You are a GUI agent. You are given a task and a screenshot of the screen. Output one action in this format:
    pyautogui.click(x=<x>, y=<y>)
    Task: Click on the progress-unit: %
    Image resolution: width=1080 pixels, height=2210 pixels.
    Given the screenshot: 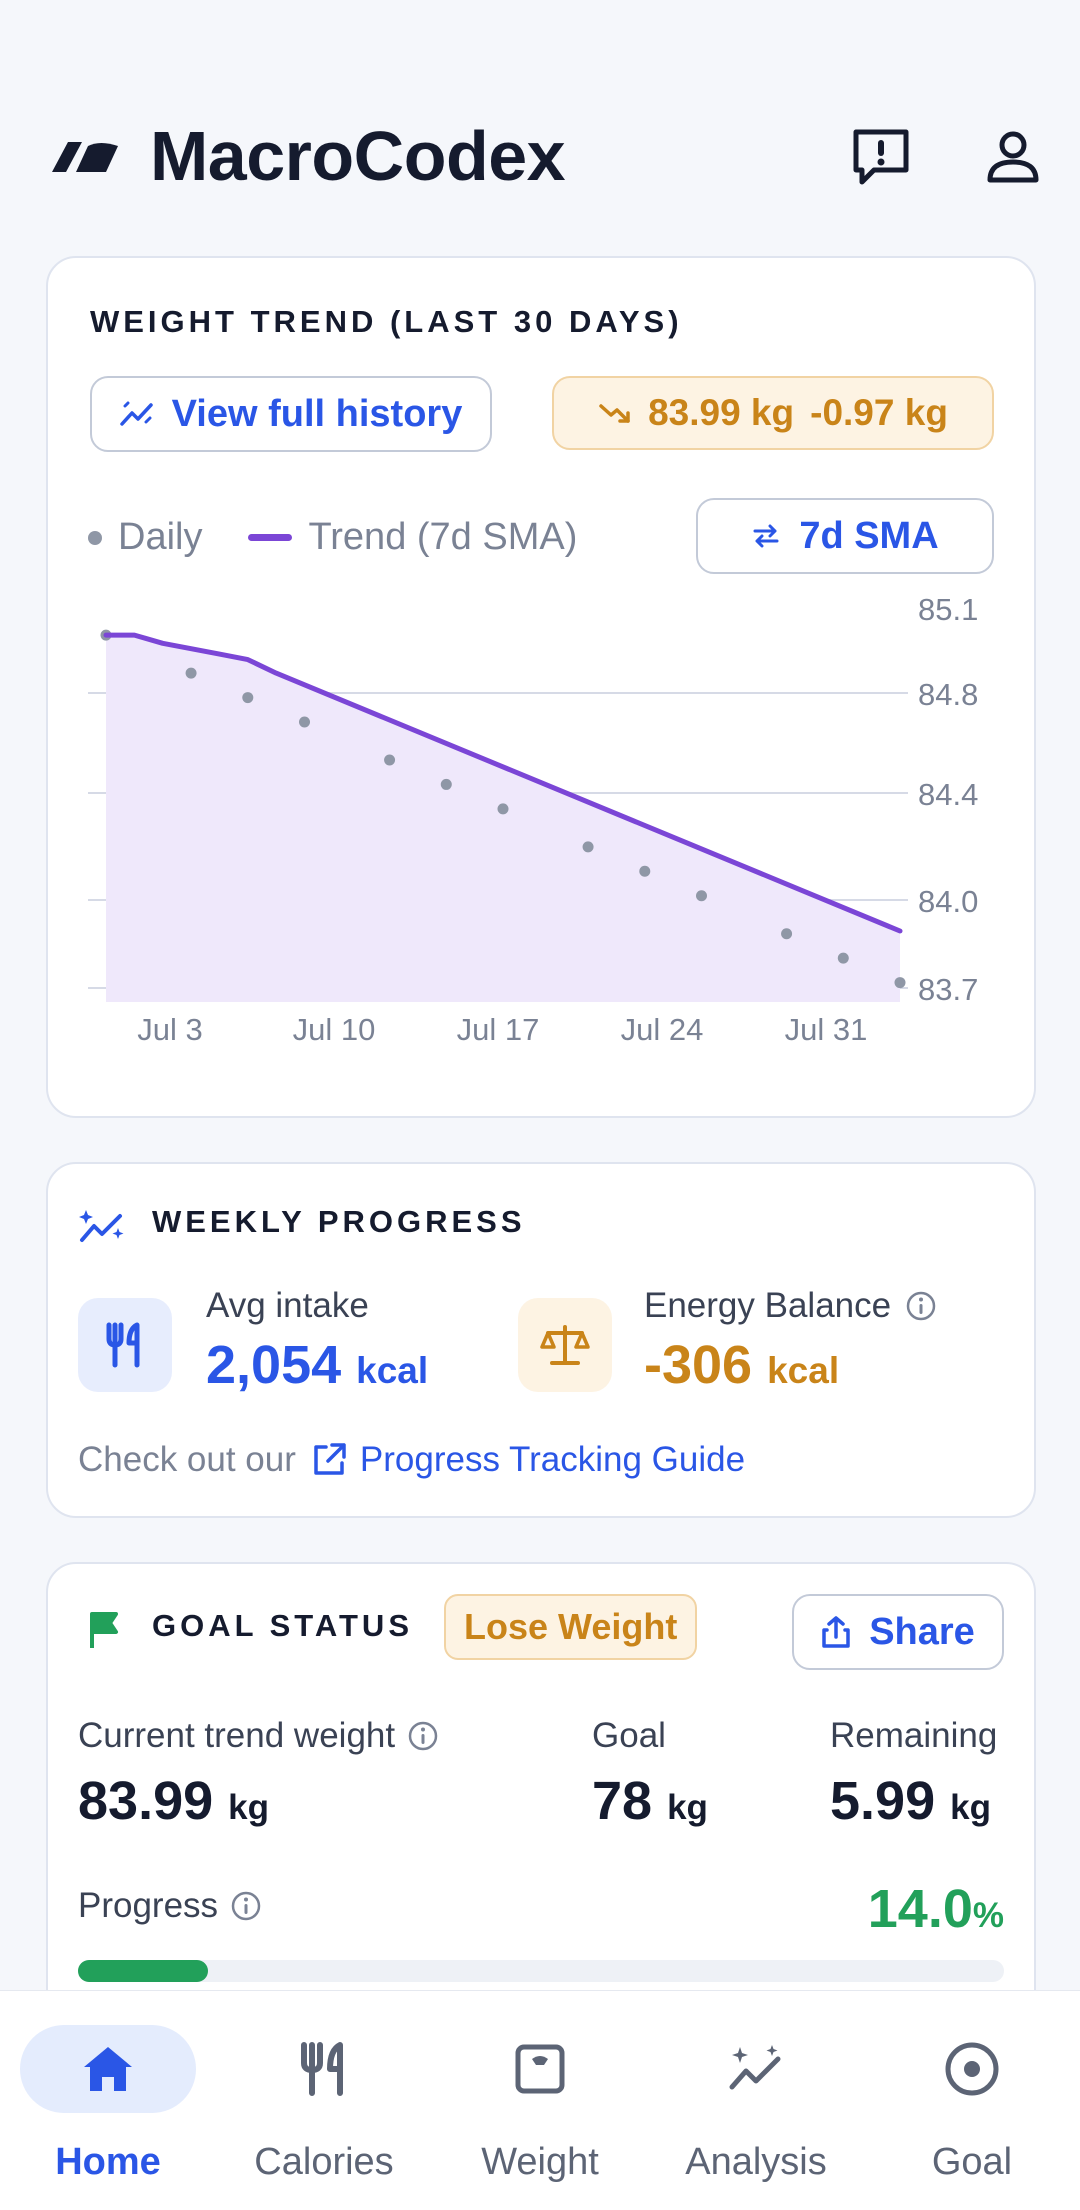 What is the action you would take?
    pyautogui.click(x=988, y=1915)
    